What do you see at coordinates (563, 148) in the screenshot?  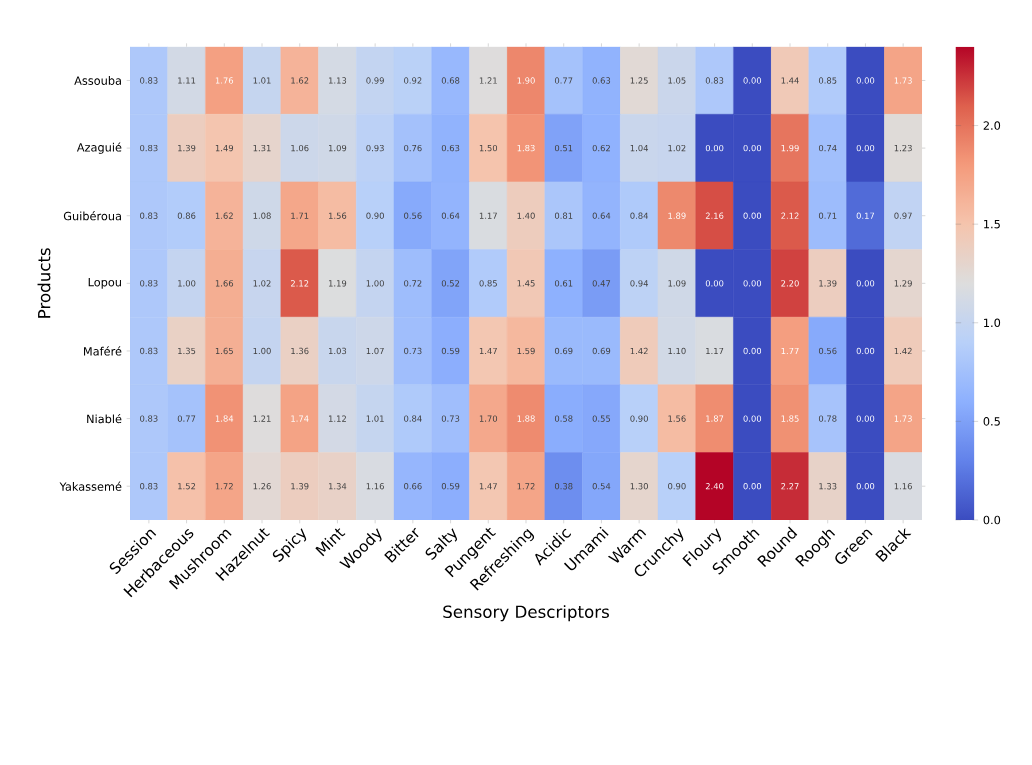 I see `data-label: 0.51` at bounding box center [563, 148].